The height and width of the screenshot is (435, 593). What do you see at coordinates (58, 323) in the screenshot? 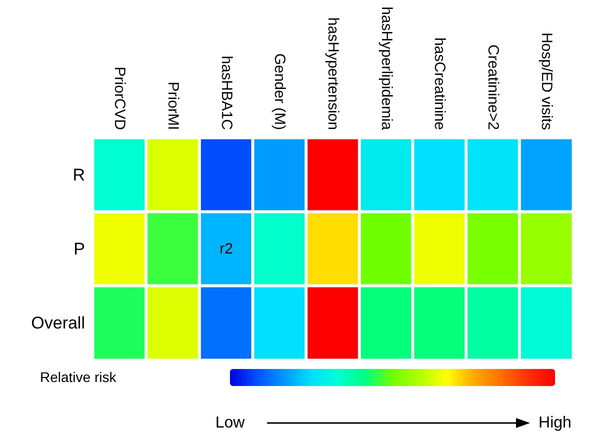
I see `y-tick-label: Overall` at bounding box center [58, 323].